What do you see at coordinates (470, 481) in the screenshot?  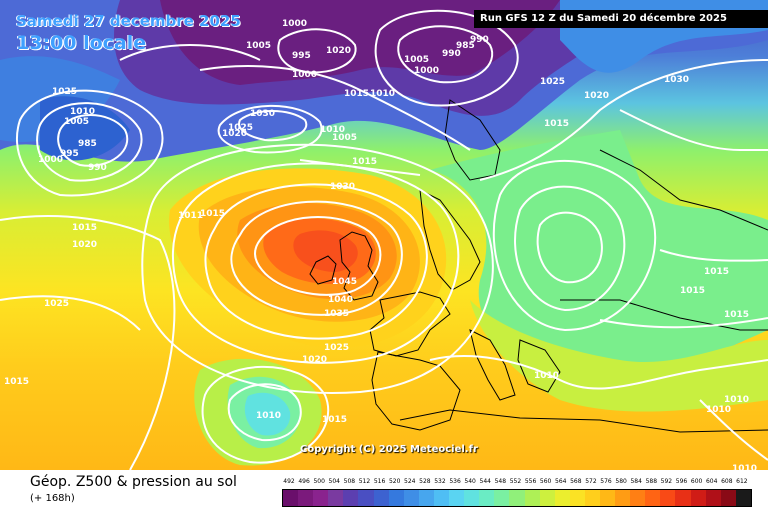 I see `legend-label: 540` at bounding box center [470, 481].